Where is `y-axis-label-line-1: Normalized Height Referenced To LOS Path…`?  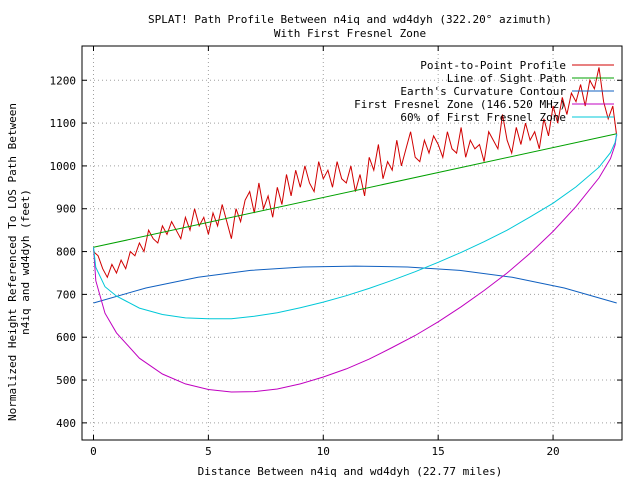 y-axis-label-line-1: Normalized Height Referenced To LOS Path… is located at coordinates (12, 262).